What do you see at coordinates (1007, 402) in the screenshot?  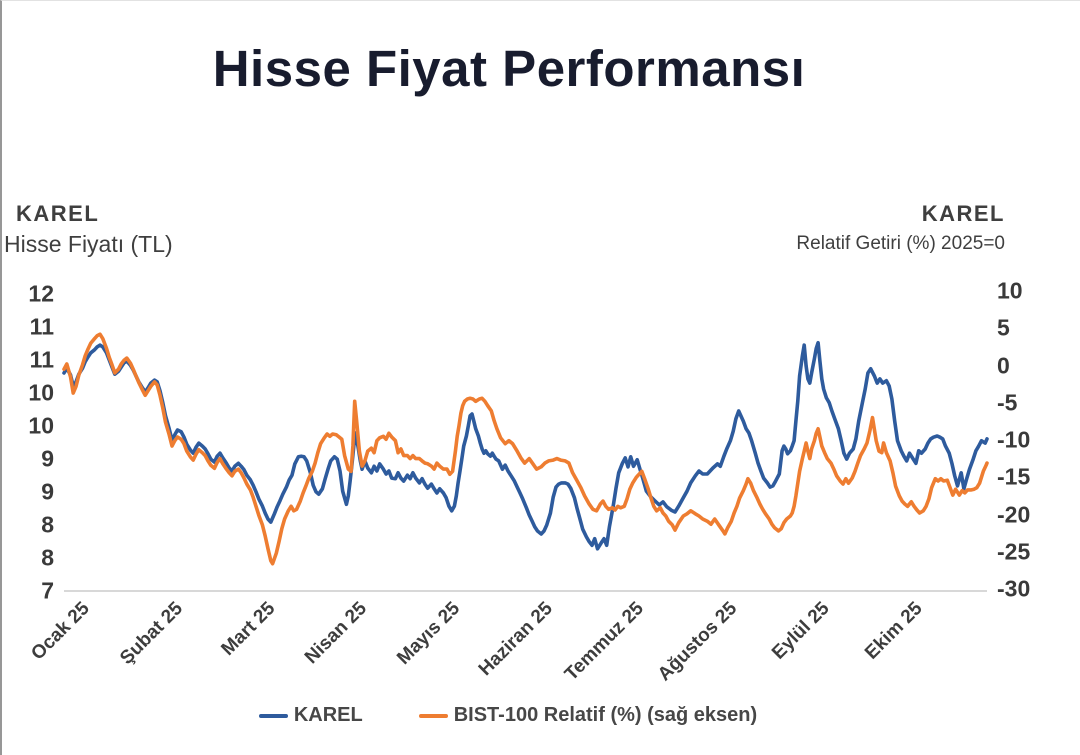 I see `y-tick-right: -5` at bounding box center [1007, 402].